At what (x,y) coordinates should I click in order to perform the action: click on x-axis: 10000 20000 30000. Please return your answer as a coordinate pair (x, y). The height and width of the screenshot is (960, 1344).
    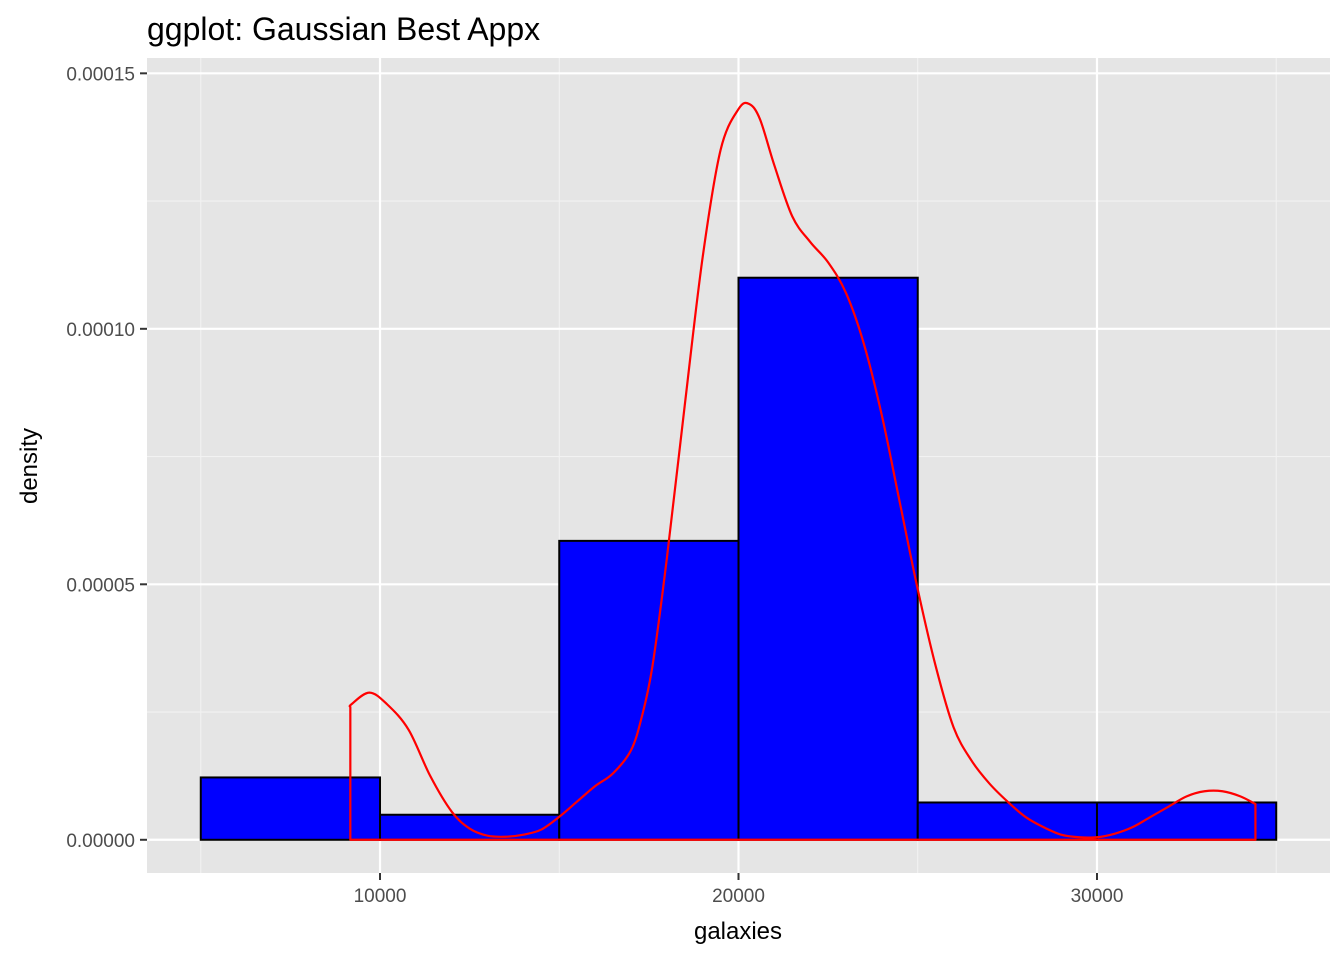
    Looking at the image, I should click on (739, 890).